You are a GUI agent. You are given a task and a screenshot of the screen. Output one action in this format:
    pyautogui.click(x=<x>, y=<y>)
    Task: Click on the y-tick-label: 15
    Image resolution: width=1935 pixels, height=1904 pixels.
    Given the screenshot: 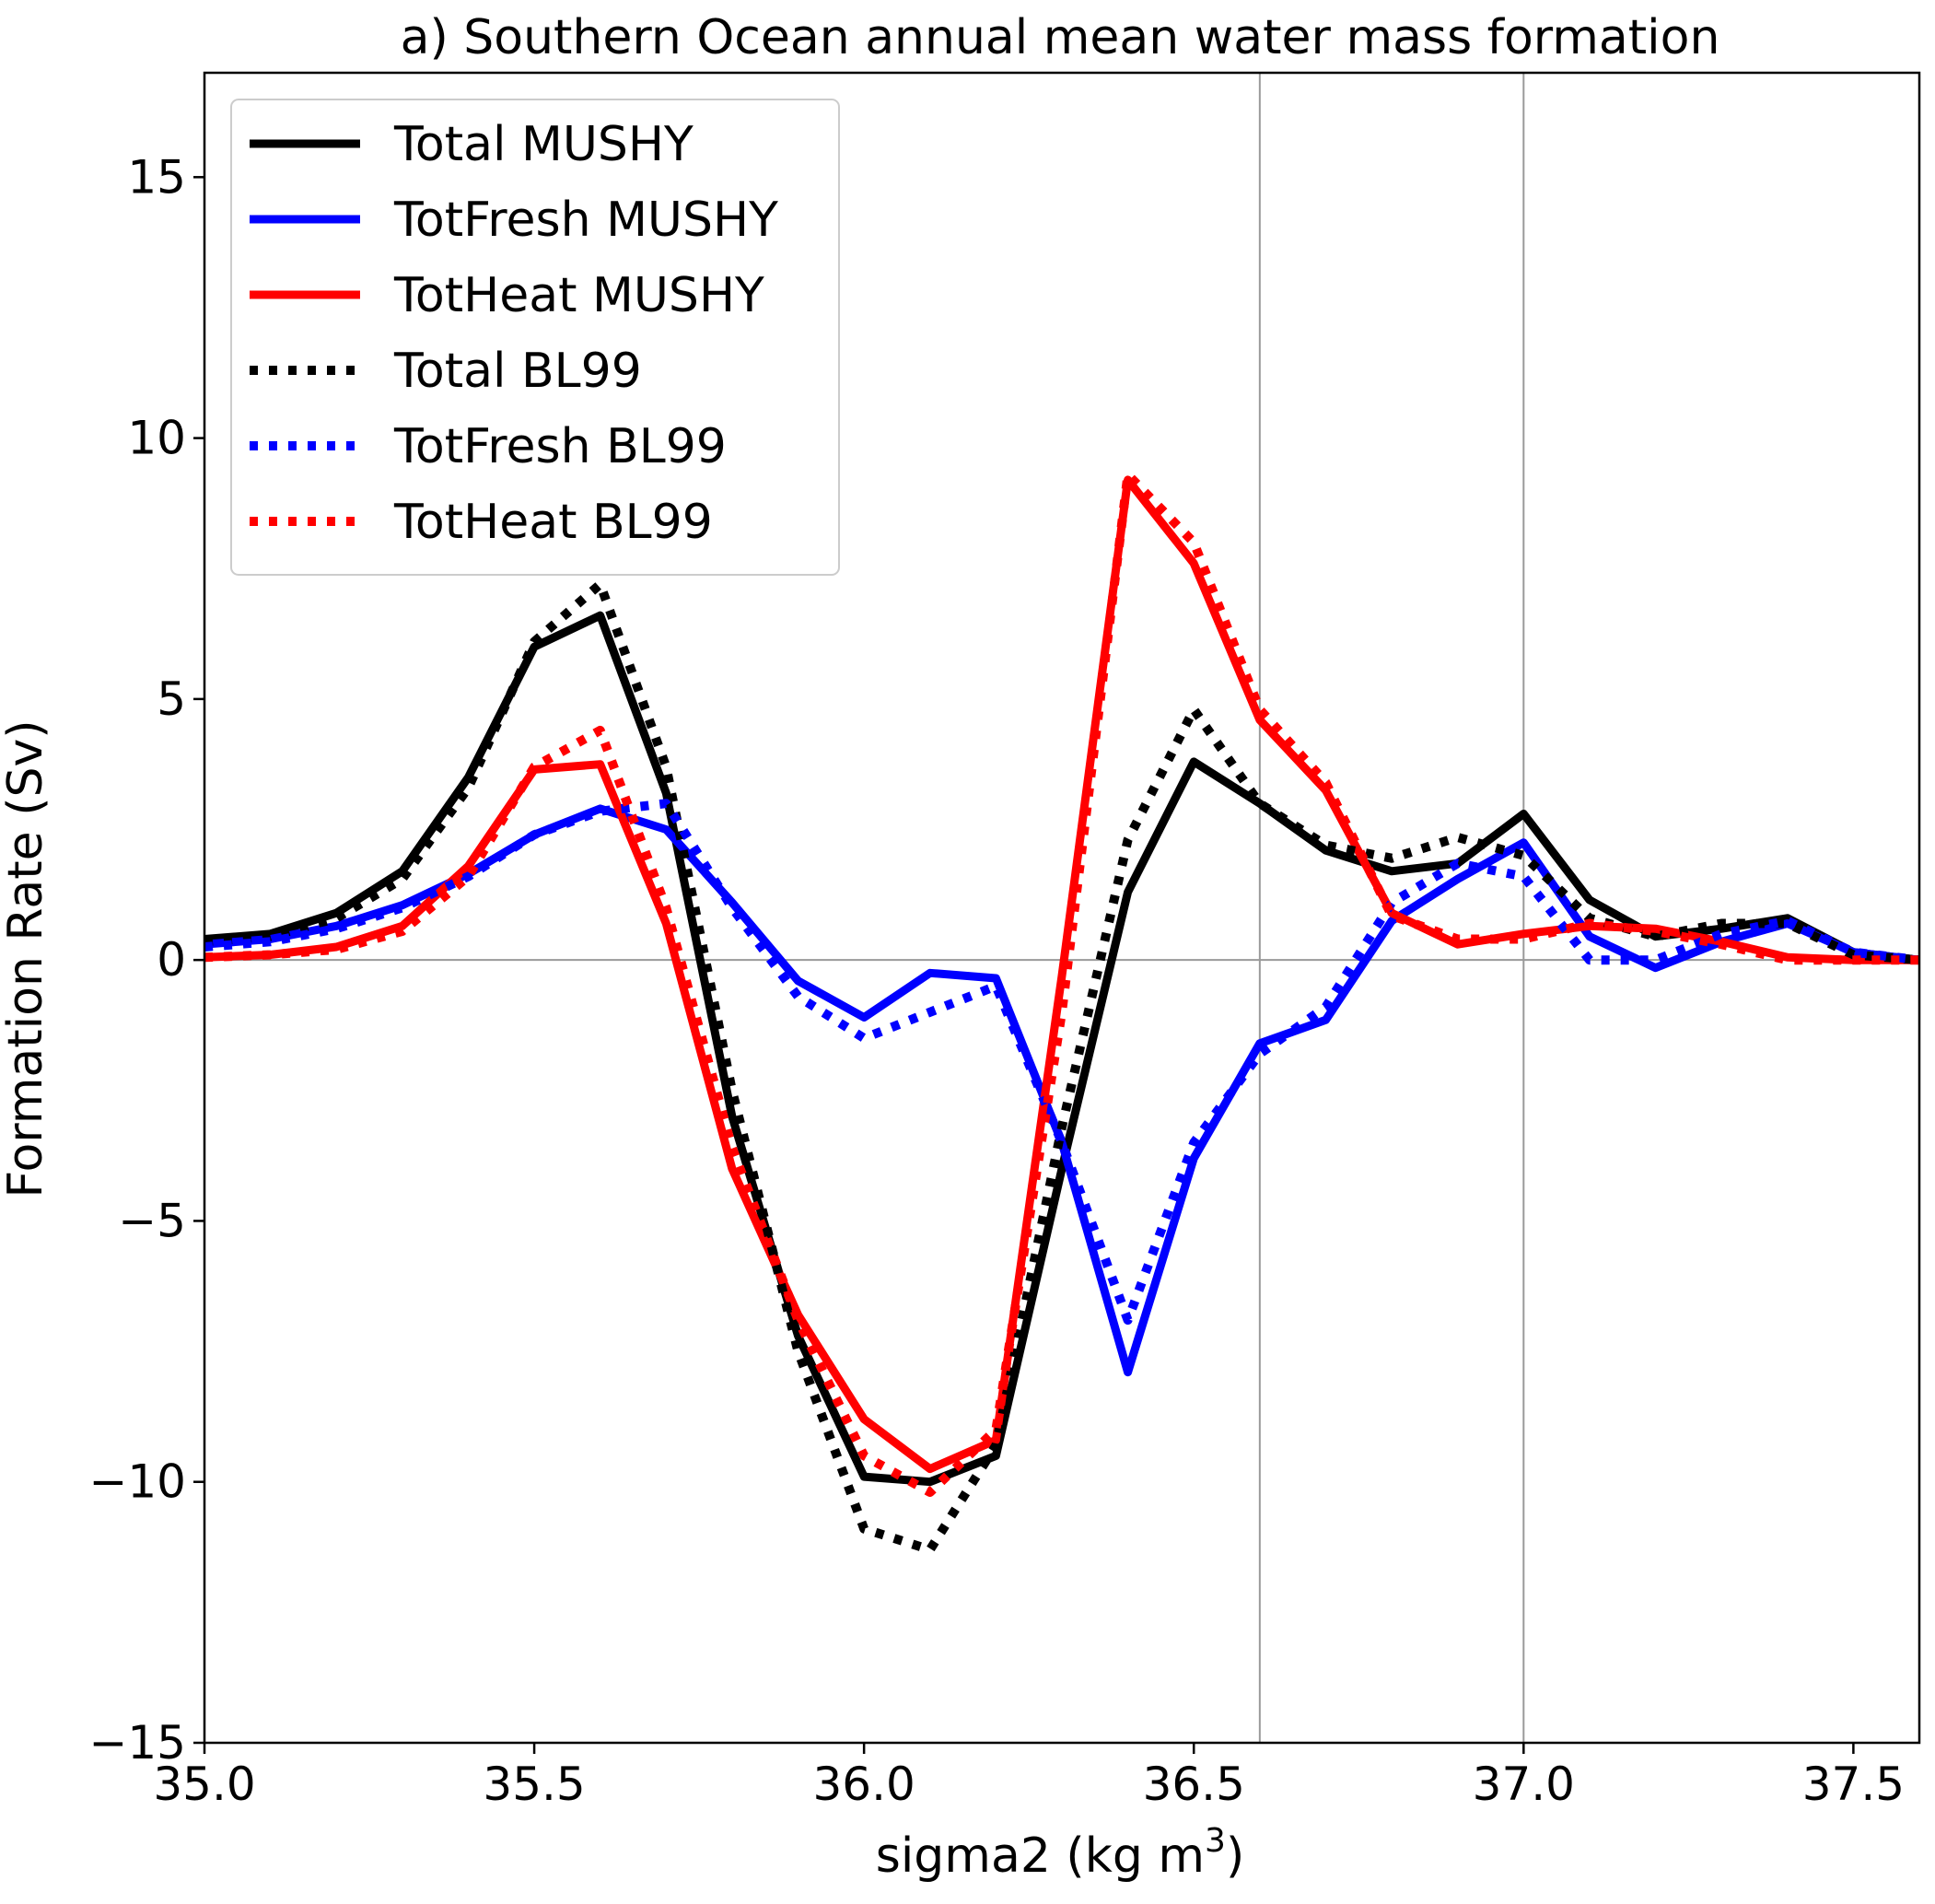 What is the action you would take?
    pyautogui.click(x=156, y=177)
    